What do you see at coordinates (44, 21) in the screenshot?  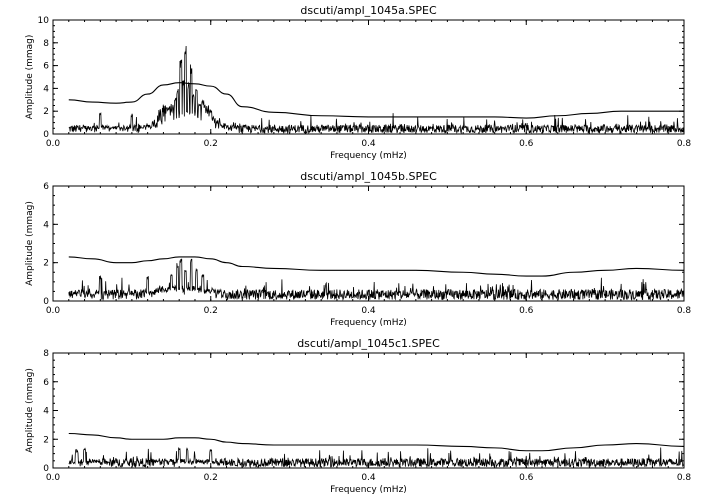 I see `y-tick-label: 10` at bounding box center [44, 21].